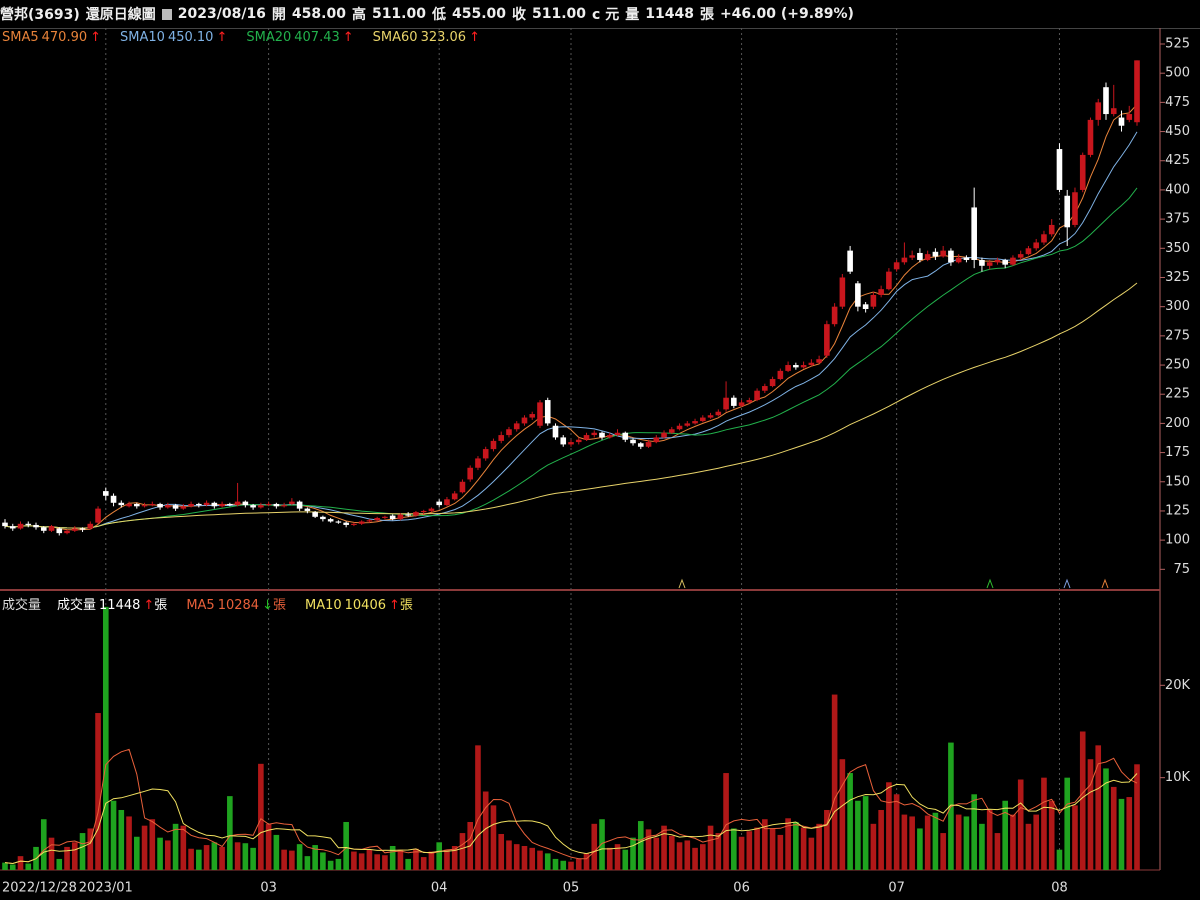  Describe the element at coordinates (175, 37) in the screenshot. I see `legend-item: SMA10 450.10 ↑` at that location.